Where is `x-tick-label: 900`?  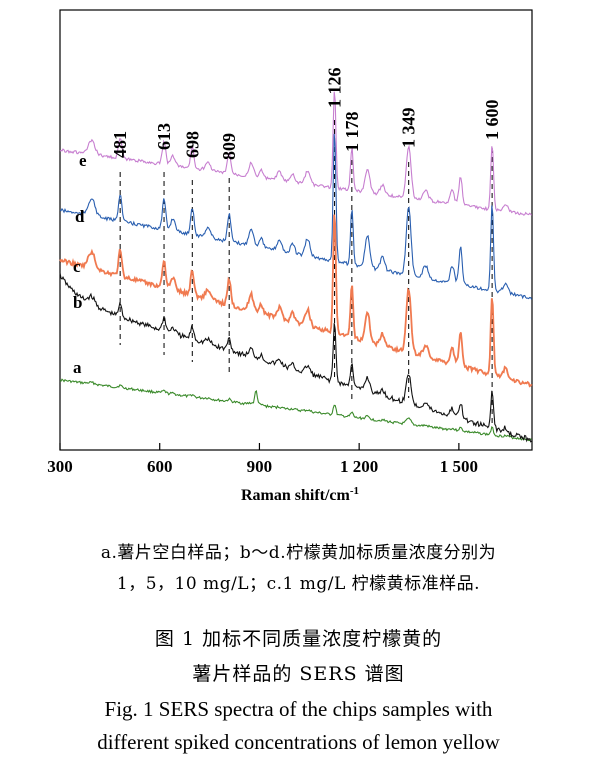 x-tick-label: 900 is located at coordinates (260, 466).